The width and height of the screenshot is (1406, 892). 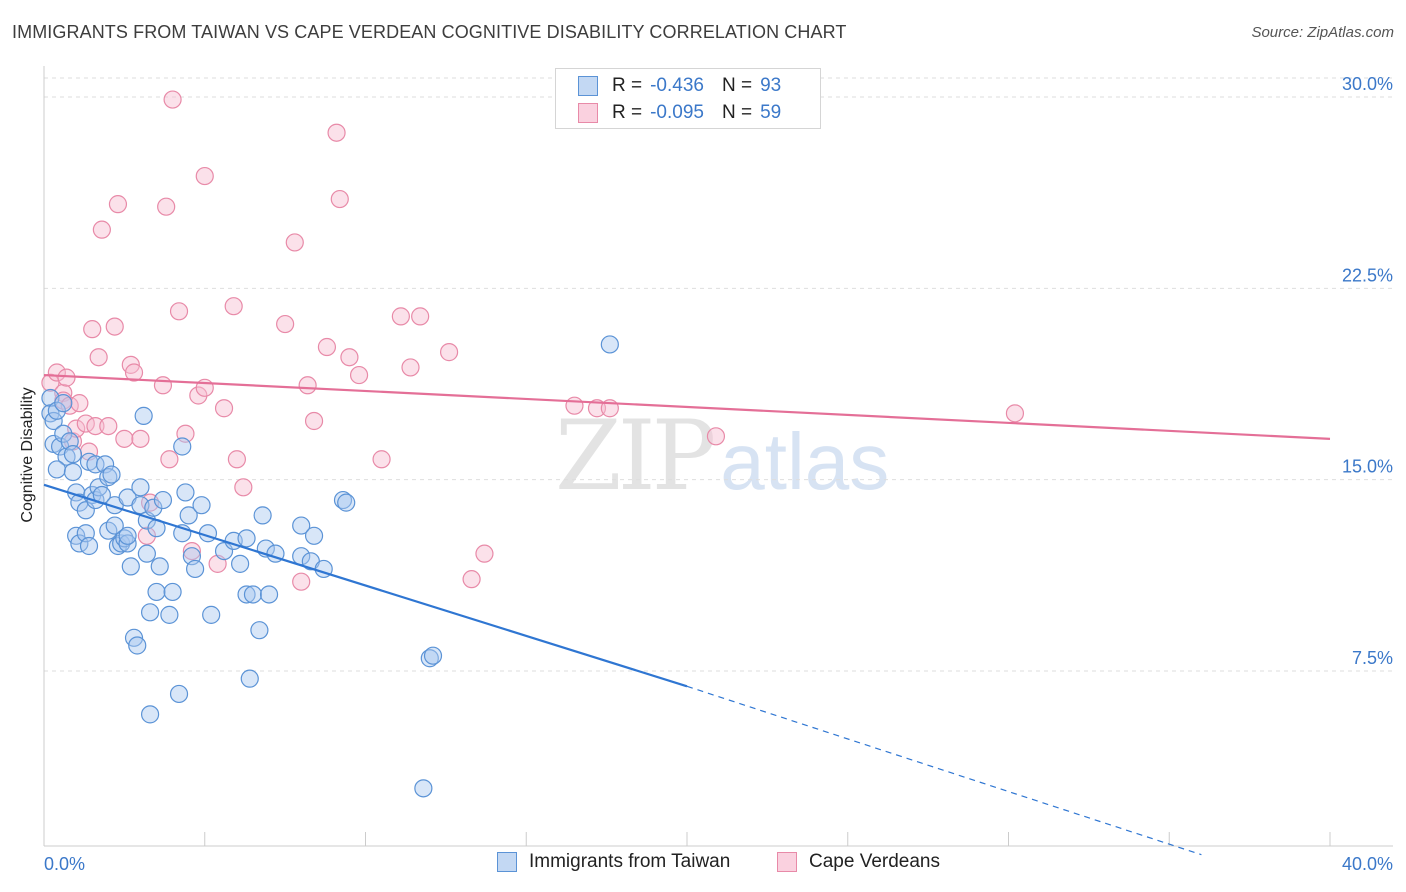 What do you see at coordinates (365, 585) in the screenshot?
I see `trend-line-taiwan` at bounding box center [365, 585].